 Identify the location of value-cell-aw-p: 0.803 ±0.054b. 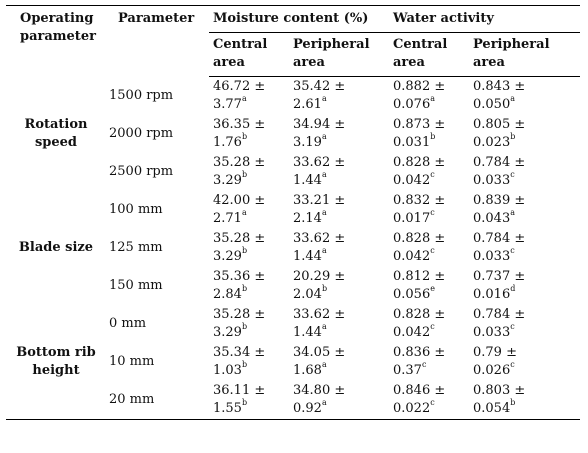
(525, 400).